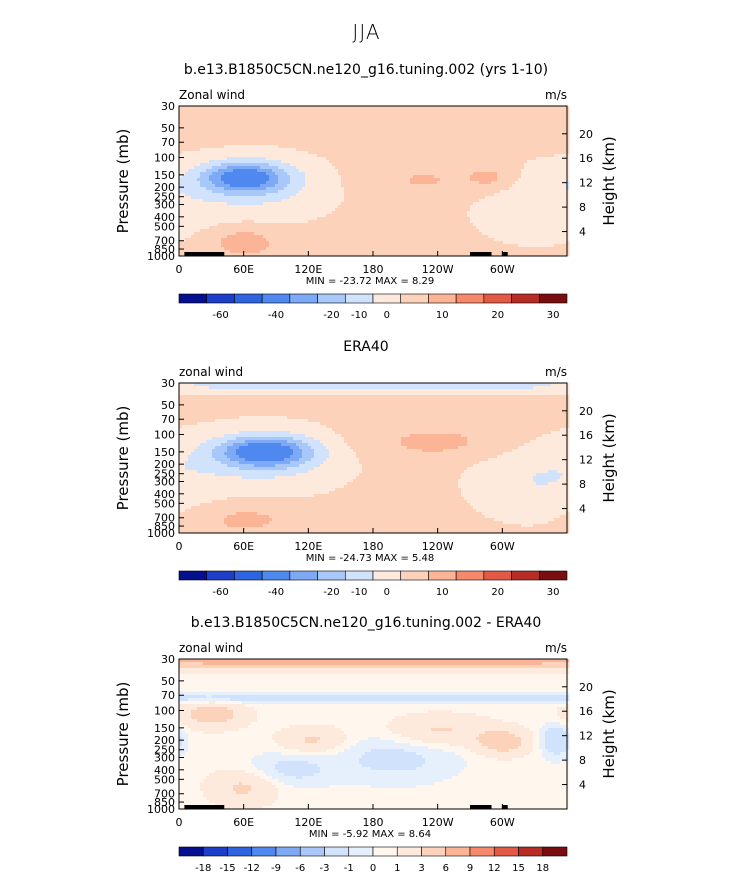 The image size is (733, 872). I want to click on colorbar-label: 10, so click(442, 592).